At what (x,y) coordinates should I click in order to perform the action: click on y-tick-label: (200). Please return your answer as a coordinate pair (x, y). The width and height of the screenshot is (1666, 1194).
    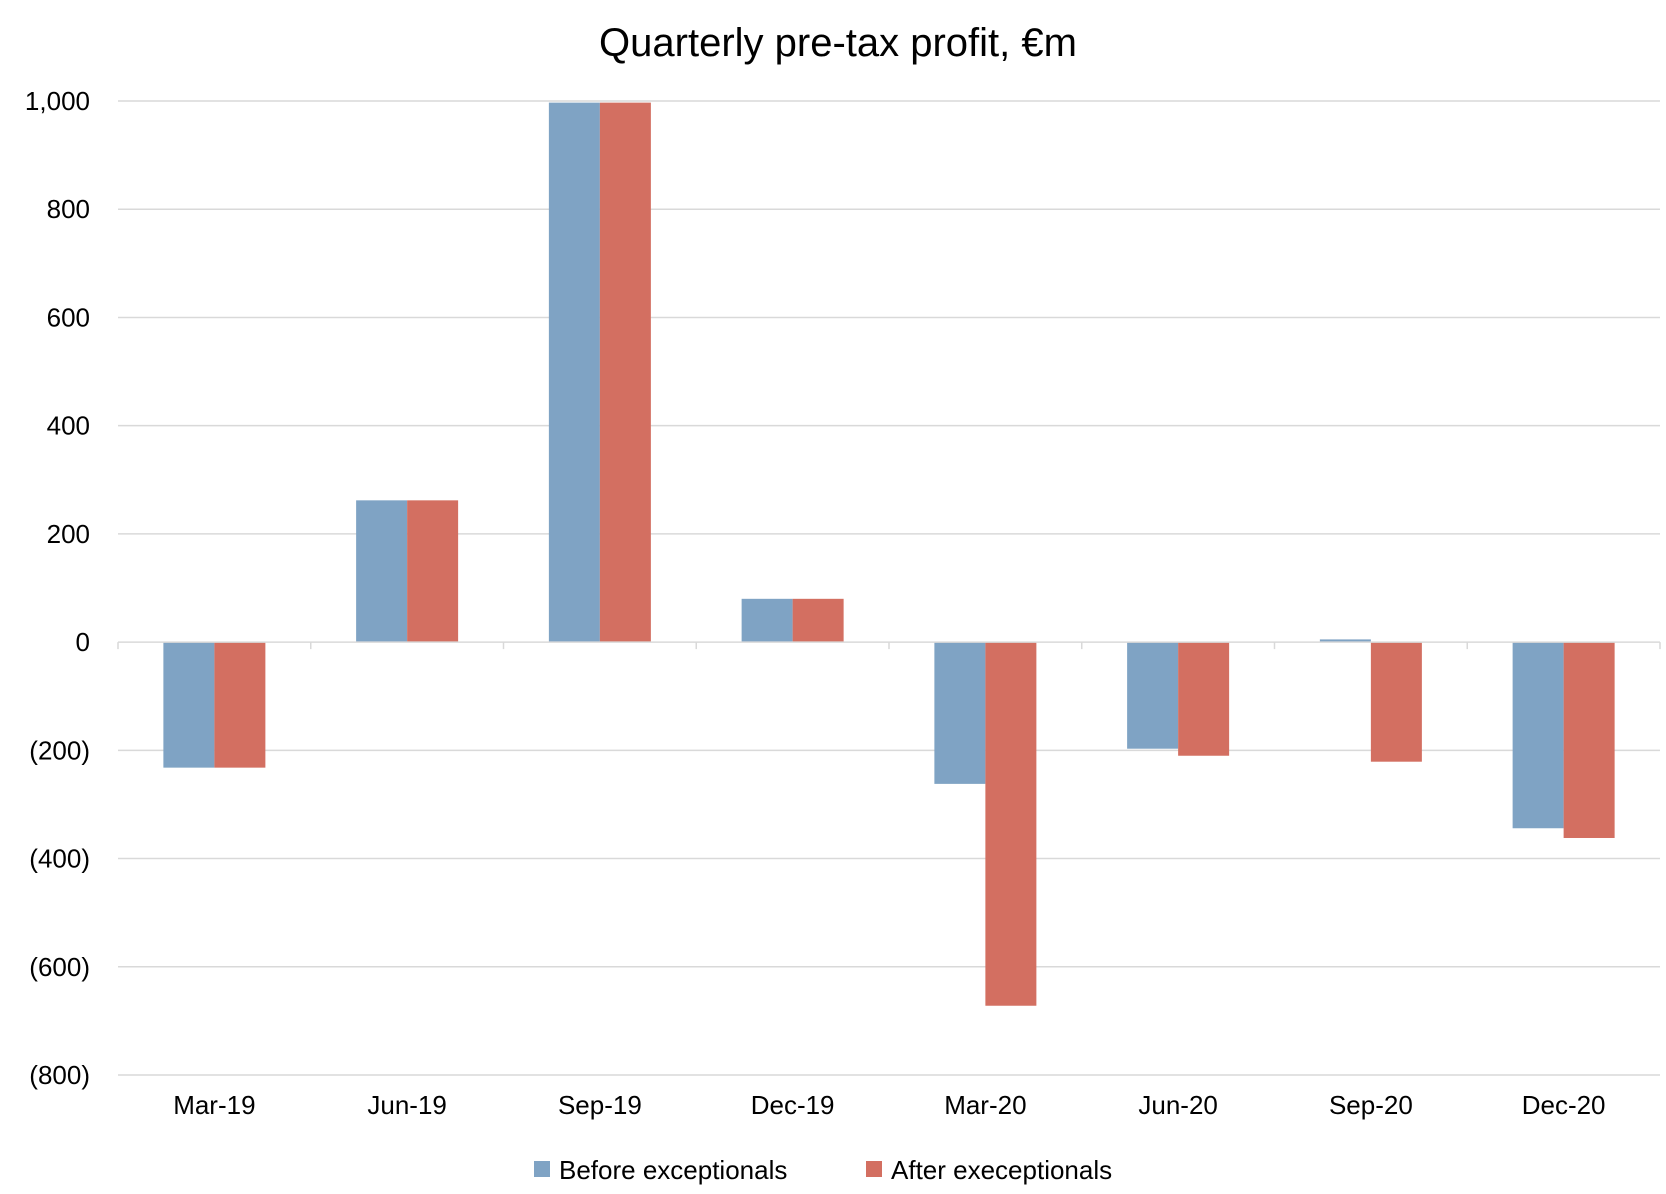
    Looking at the image, I should click on (59, 750).